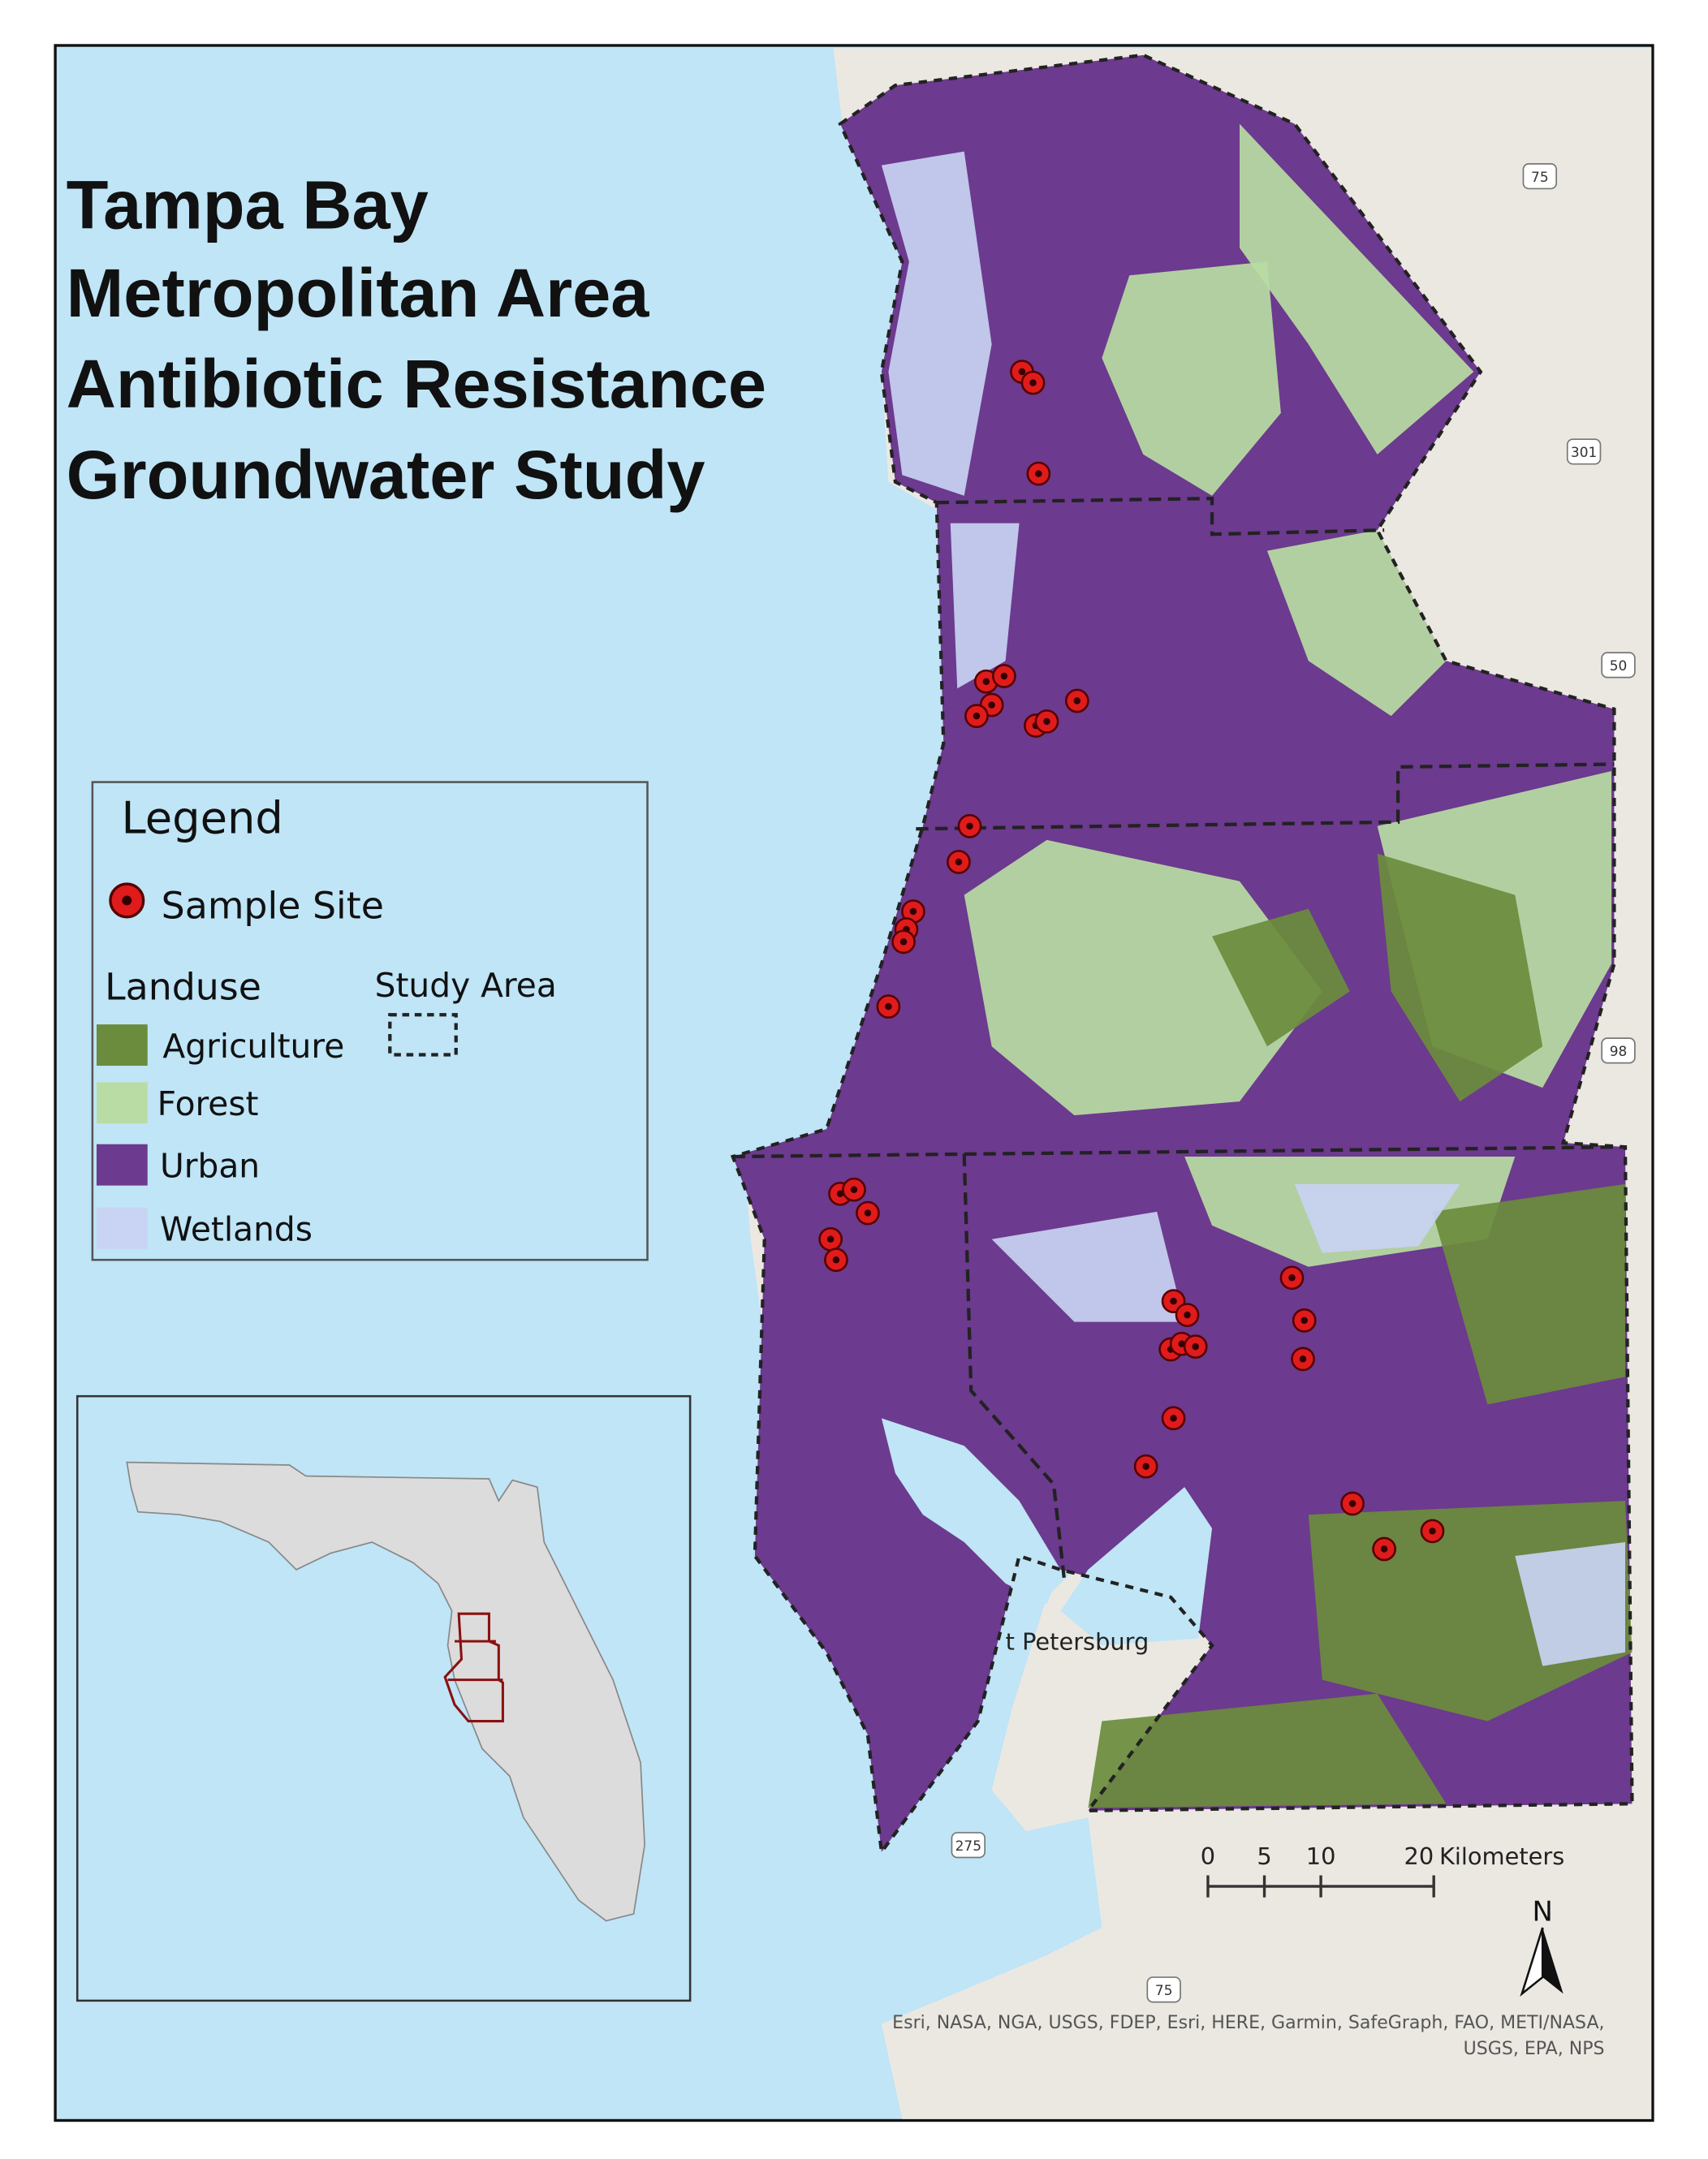 Image resolution: width=1708 pixels, height=2159 pixels. Describe the element at coordinates (220, 1136) in the screenshot. I see `legend-landuse: Agriculture Forest Urban Wetlands` at that location.